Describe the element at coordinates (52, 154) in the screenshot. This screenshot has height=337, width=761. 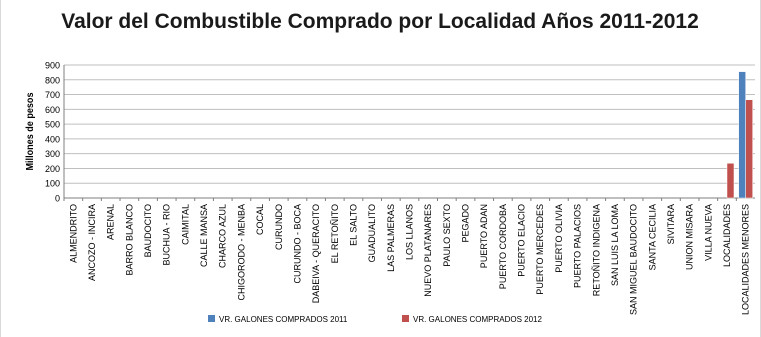
I see `y-tick-label: 300` at that location.